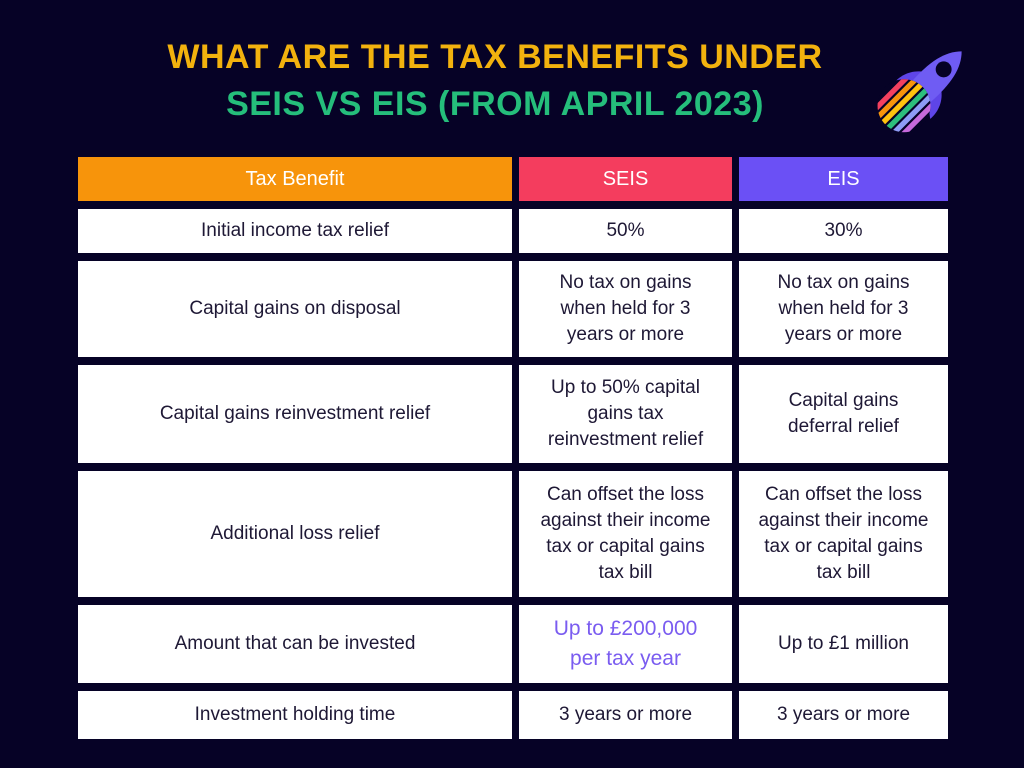  I want to click on seis-value-highlighted: Up to £200,000 per tax year, so click(625, 643).